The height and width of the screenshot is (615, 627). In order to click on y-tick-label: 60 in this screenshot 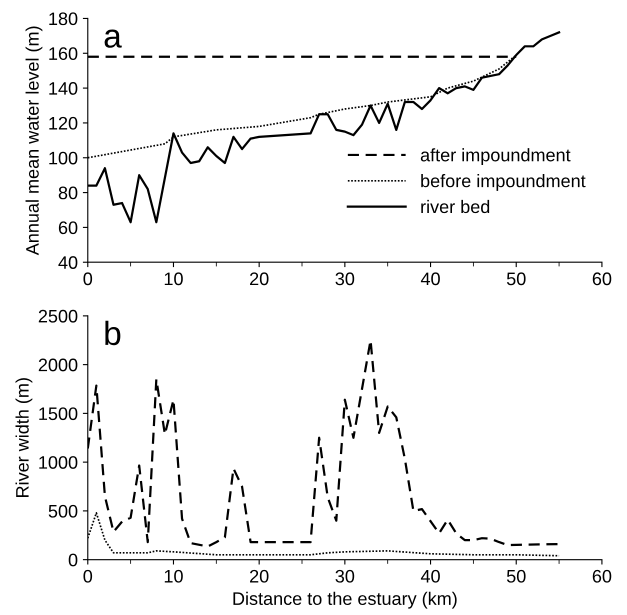, I will do `click(68, 227)`.